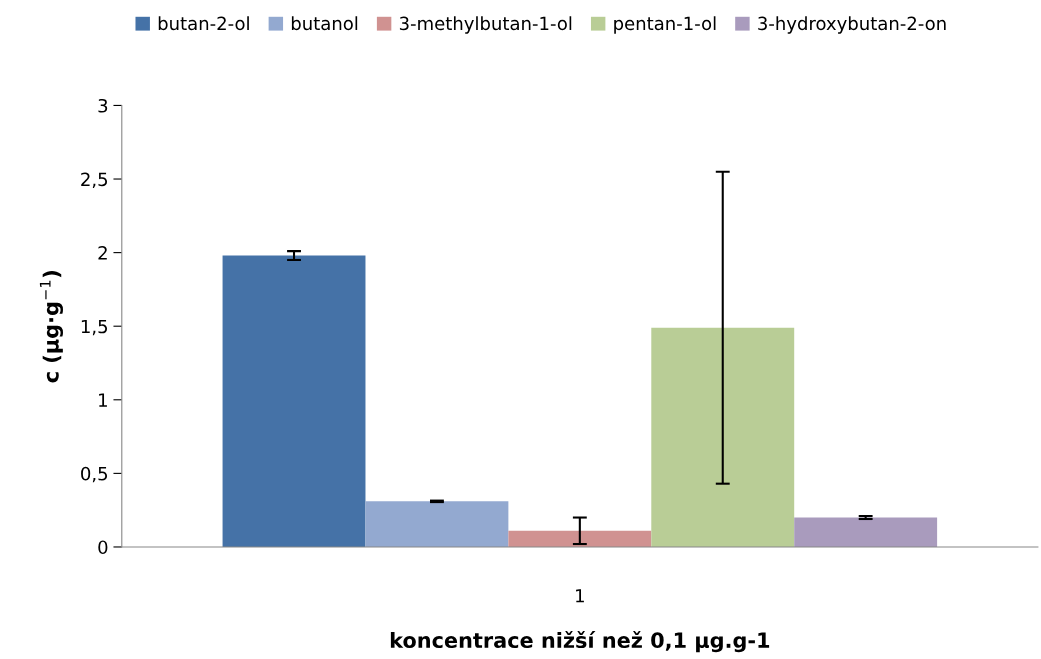  What do you see at coordinates (51, 327) in the screenshot?
I see `y-axis-title: c (µg·g$^{−1}$)` at bounding box center [51, 327].